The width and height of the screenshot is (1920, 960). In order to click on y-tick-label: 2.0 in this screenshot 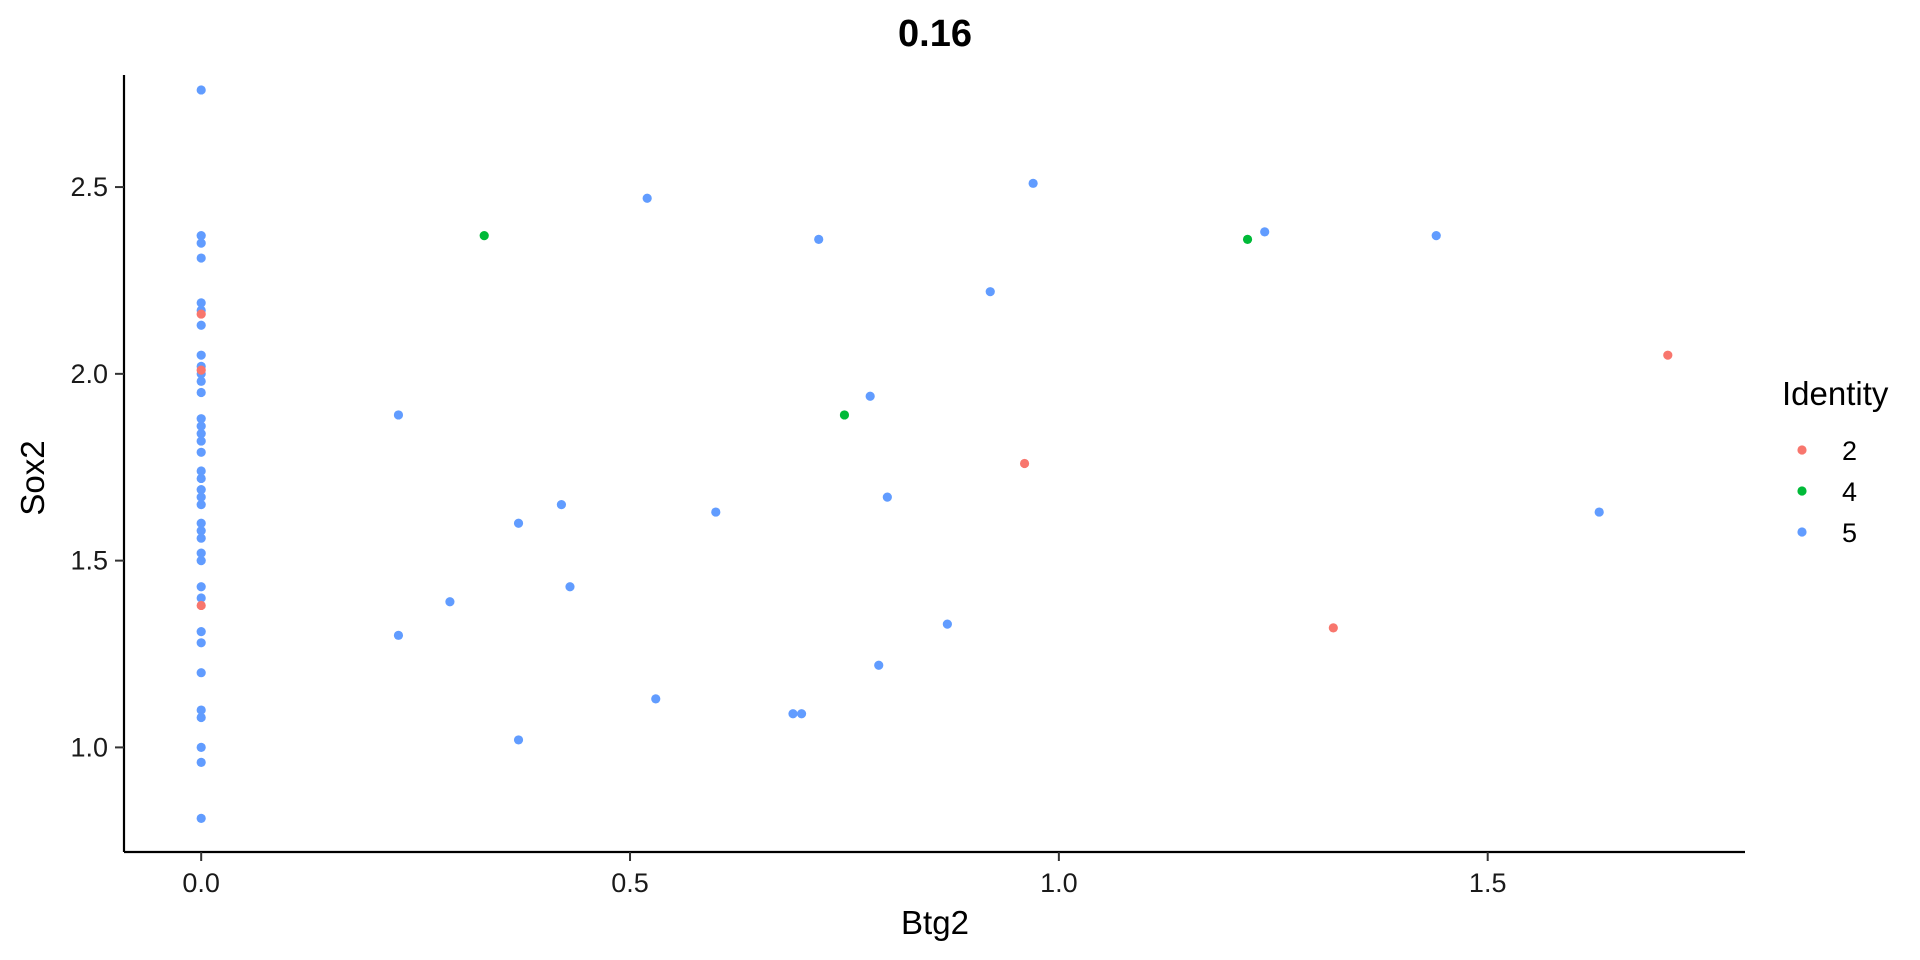, I will do `click(89, 374)`.